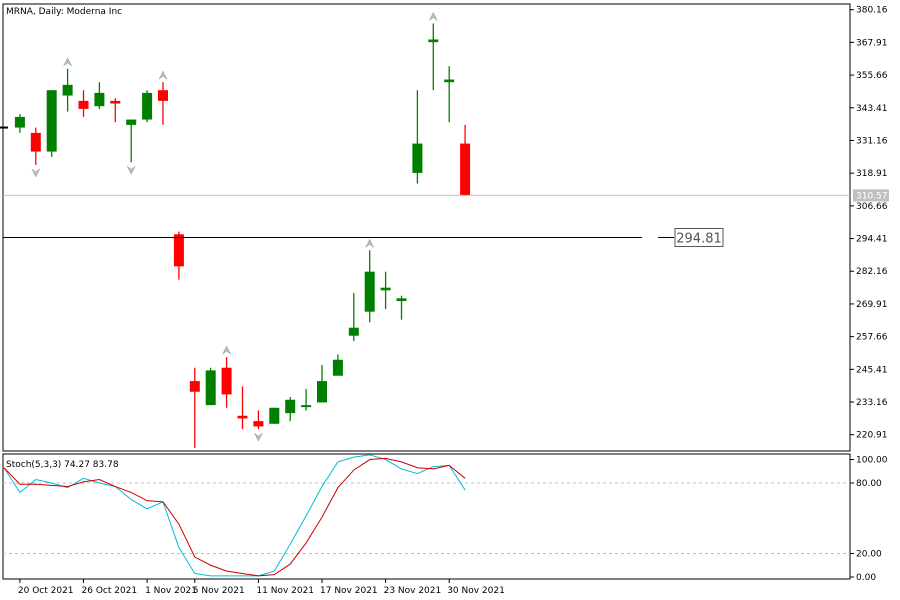 This screenshot has height=600, width=900. I want to click on stoch-main-line, so click(234, 515).